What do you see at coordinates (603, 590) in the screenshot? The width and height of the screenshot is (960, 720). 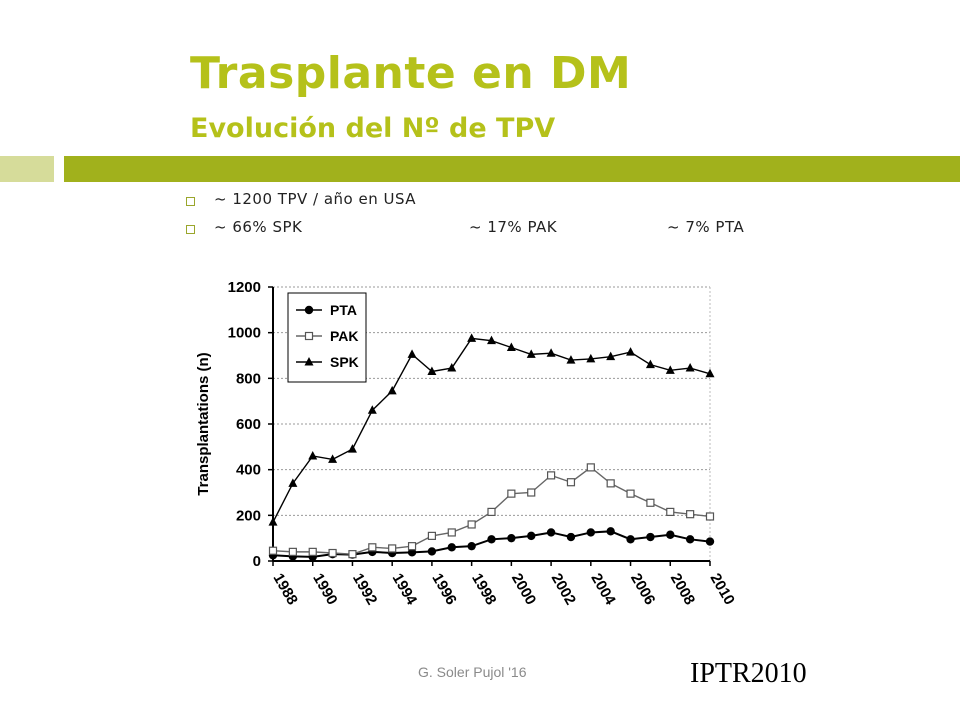 I see `x-tick-label: 2004` at bounding box center [603, 590].